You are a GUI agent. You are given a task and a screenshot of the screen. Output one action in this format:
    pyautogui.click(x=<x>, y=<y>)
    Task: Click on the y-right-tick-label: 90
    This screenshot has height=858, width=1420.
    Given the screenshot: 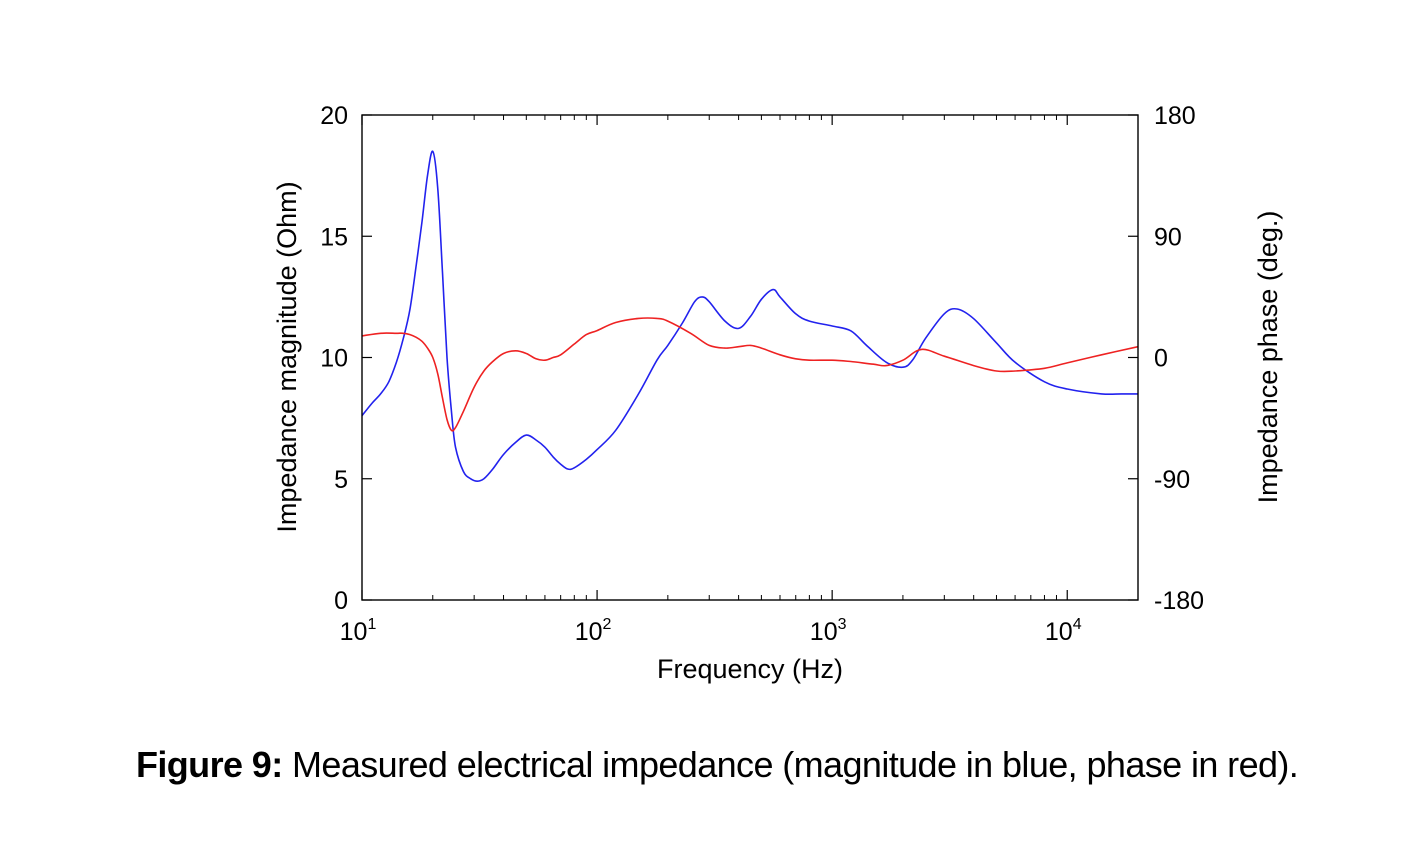 What is the action you would take?
    pyautogui.click(x=1168, y=237)
    